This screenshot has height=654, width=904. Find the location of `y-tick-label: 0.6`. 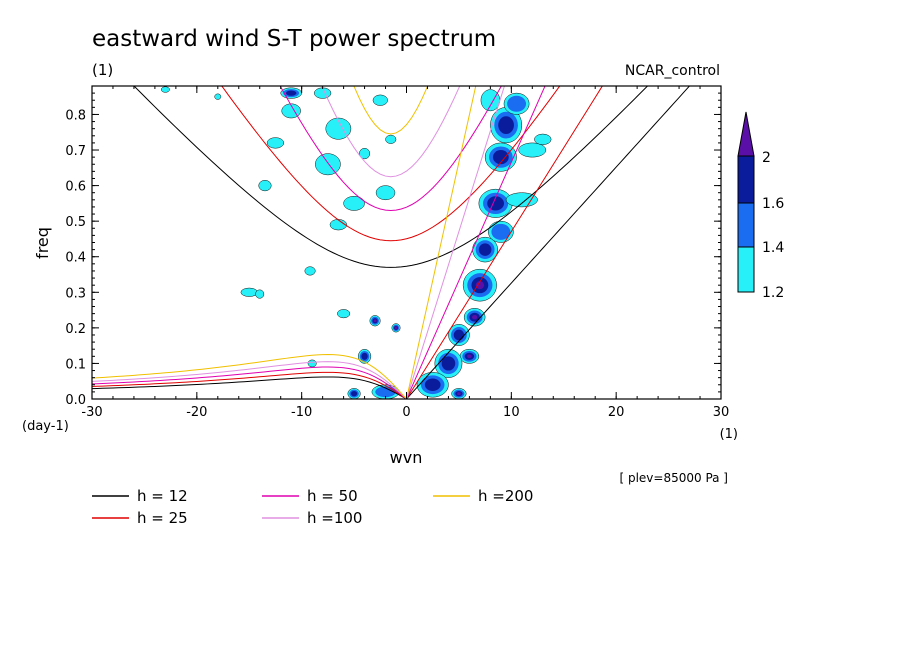

y-tick-label: 0.6 is located at coordinates (75, 187).